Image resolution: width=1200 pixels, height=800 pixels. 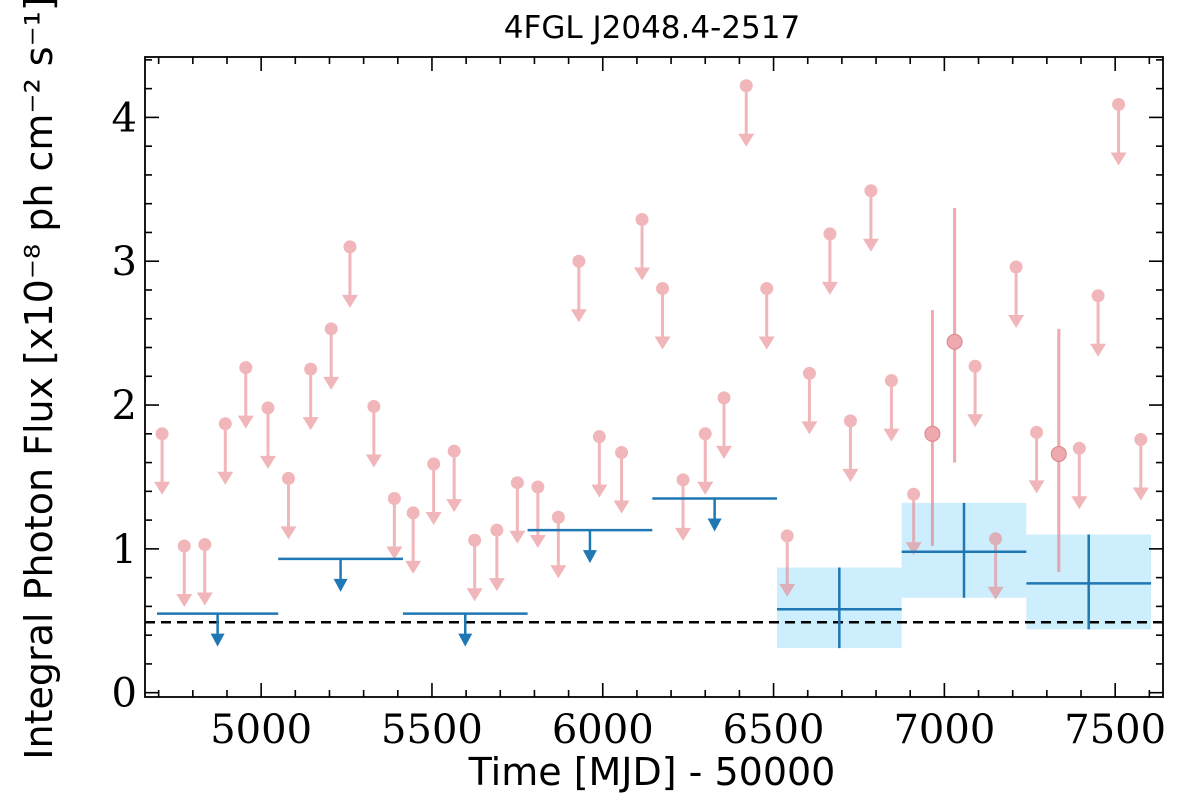 I want to click on x-tick-label: 7000, so click(x=944, y=730).